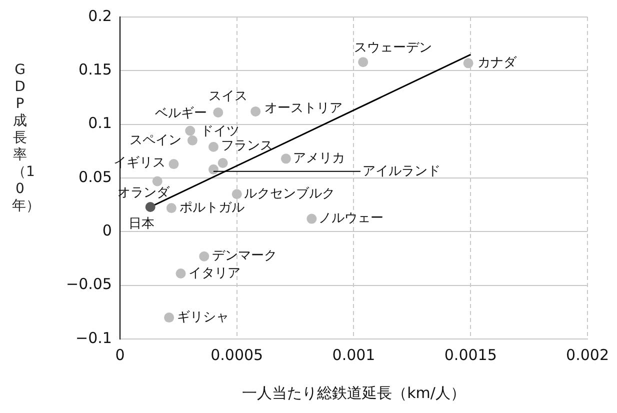  What do you see at coordinates (497, 63) in the screenshot?
I see `annotation: カナダ` at bounding box center [497, 63].